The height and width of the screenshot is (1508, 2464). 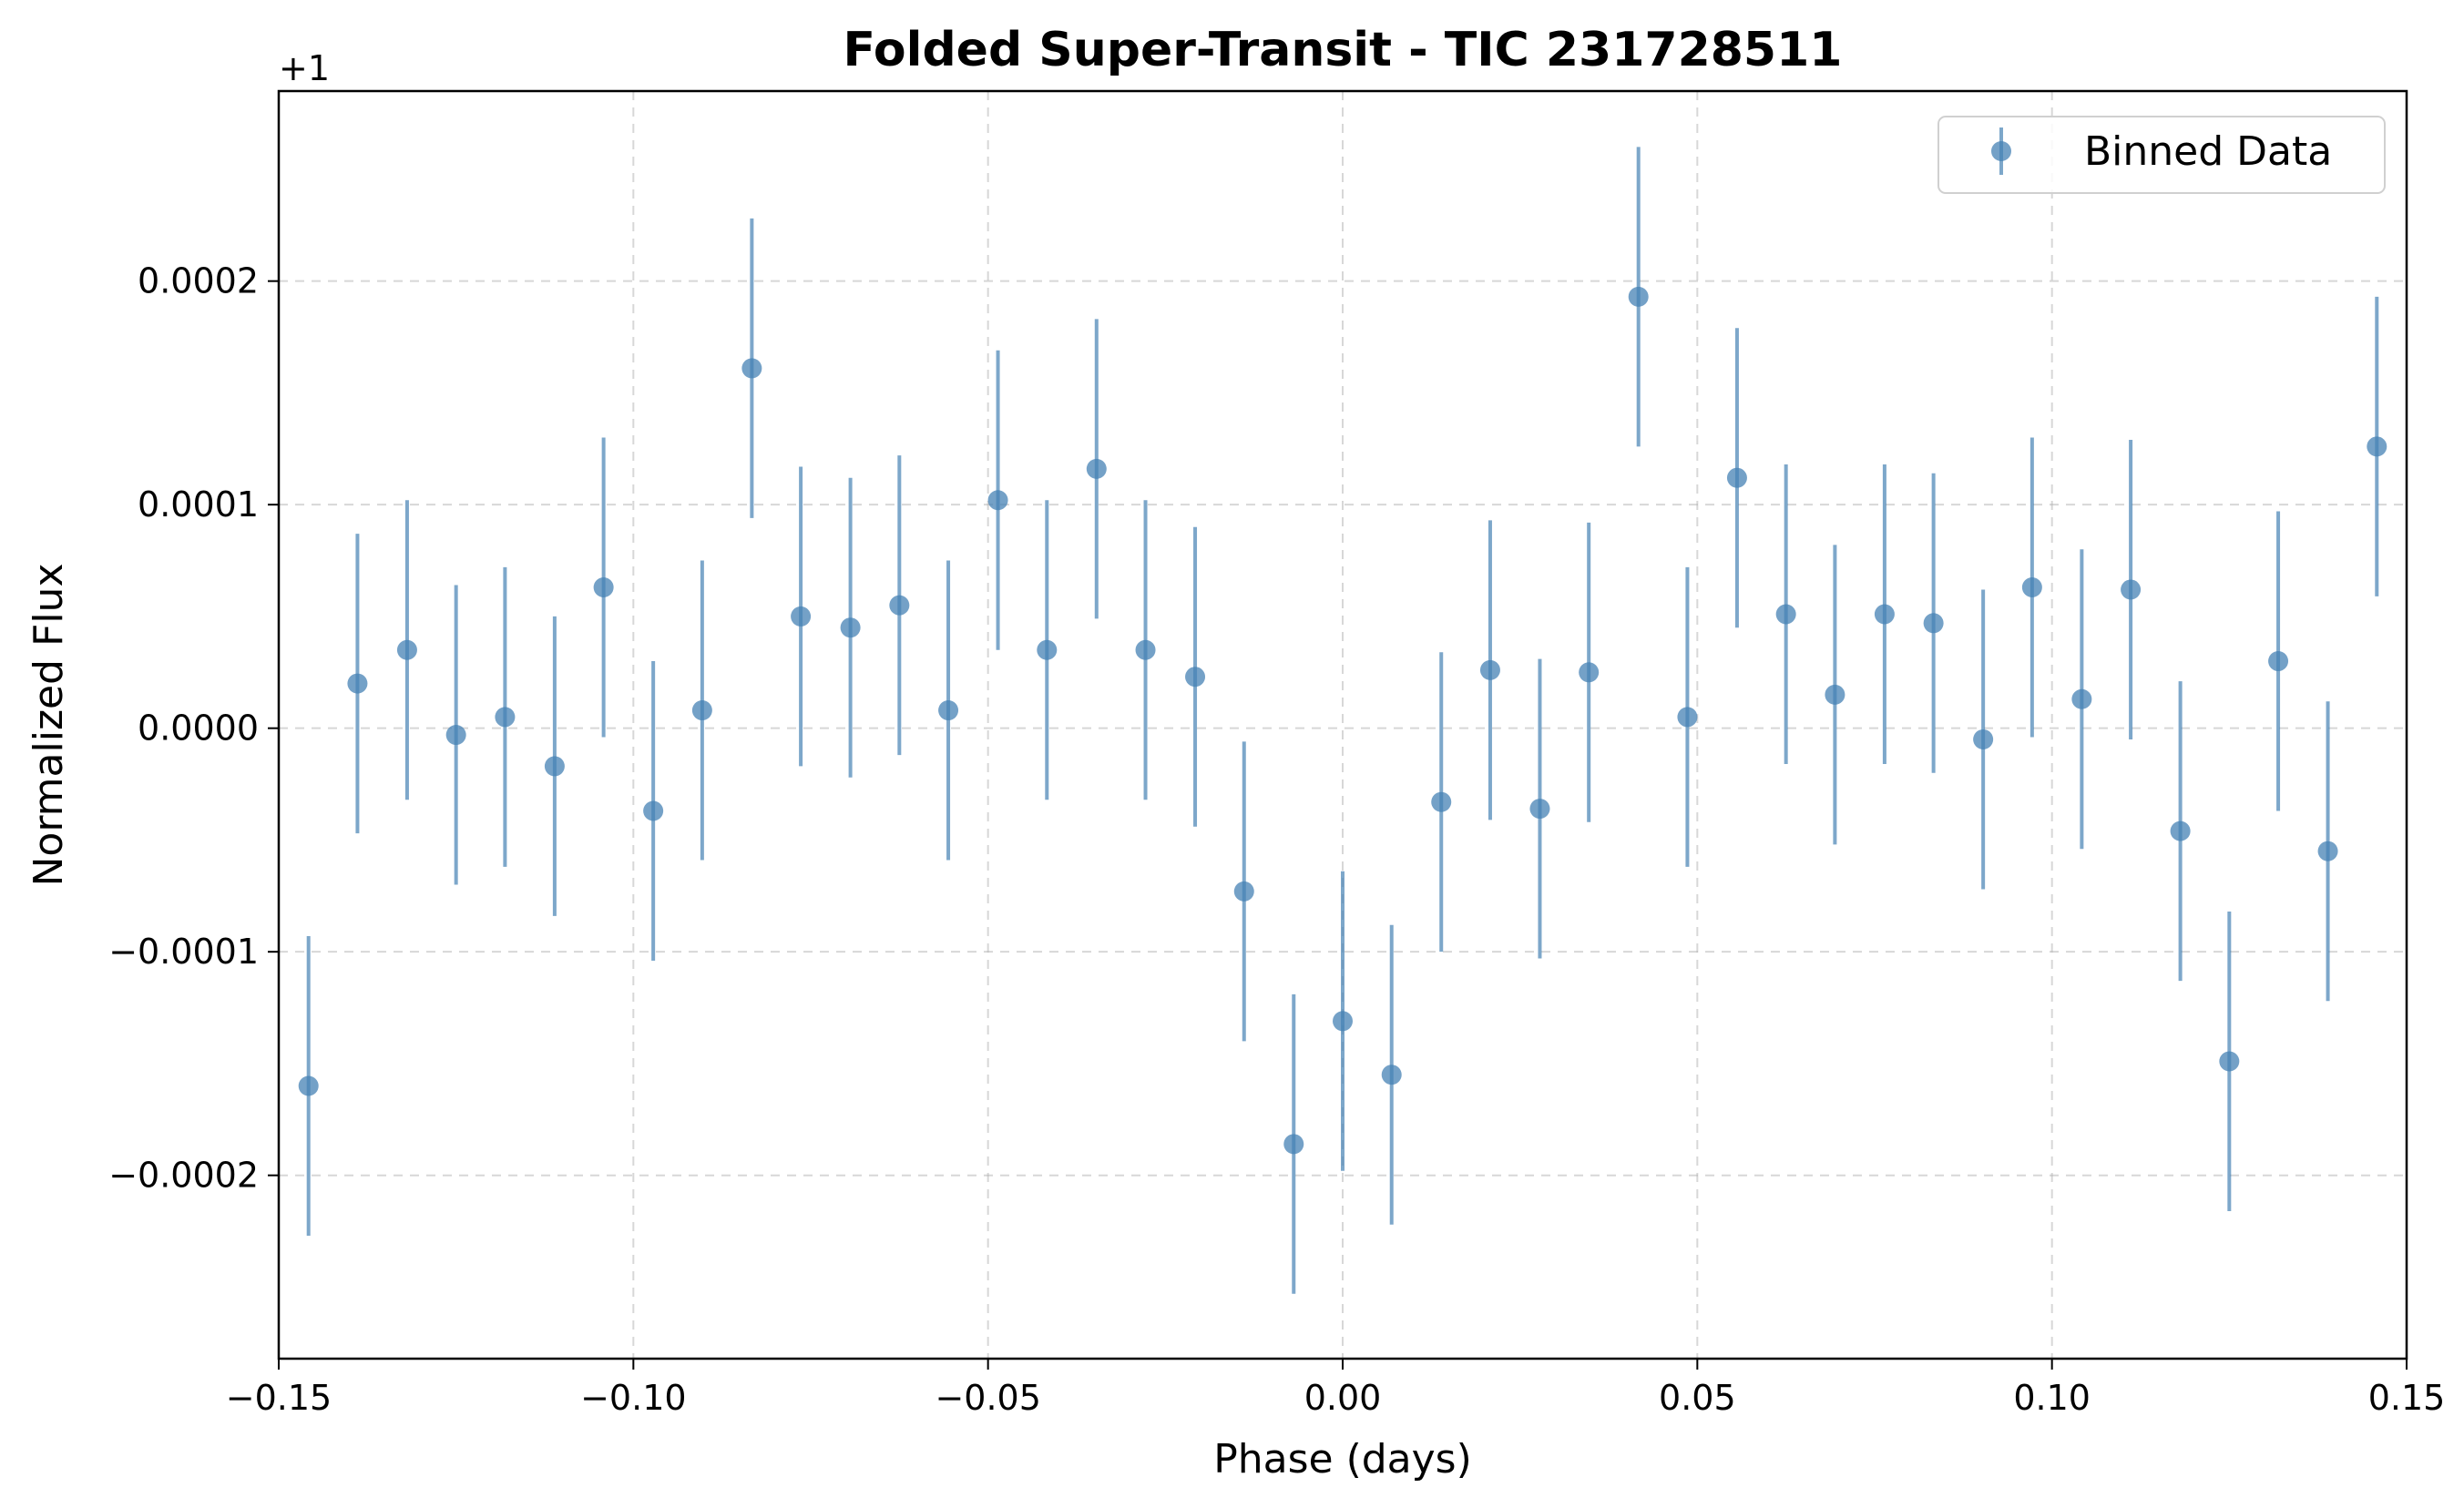 What do you see at coordinates (198, 281) in the screenshot?
I see `y-tick-label: 0.0002` at bounding box center [198, 281].